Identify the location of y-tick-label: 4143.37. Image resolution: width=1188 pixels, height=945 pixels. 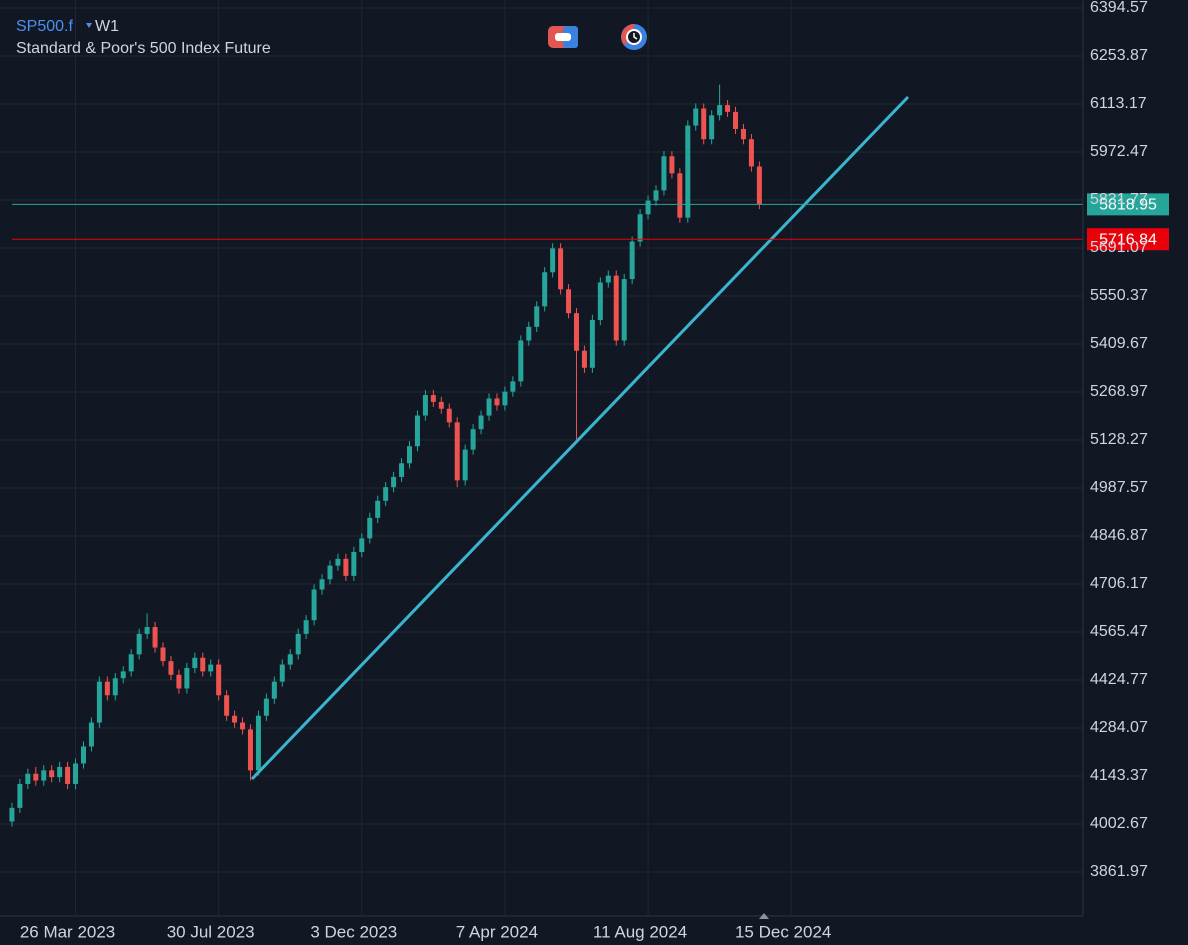
(1119, 775).